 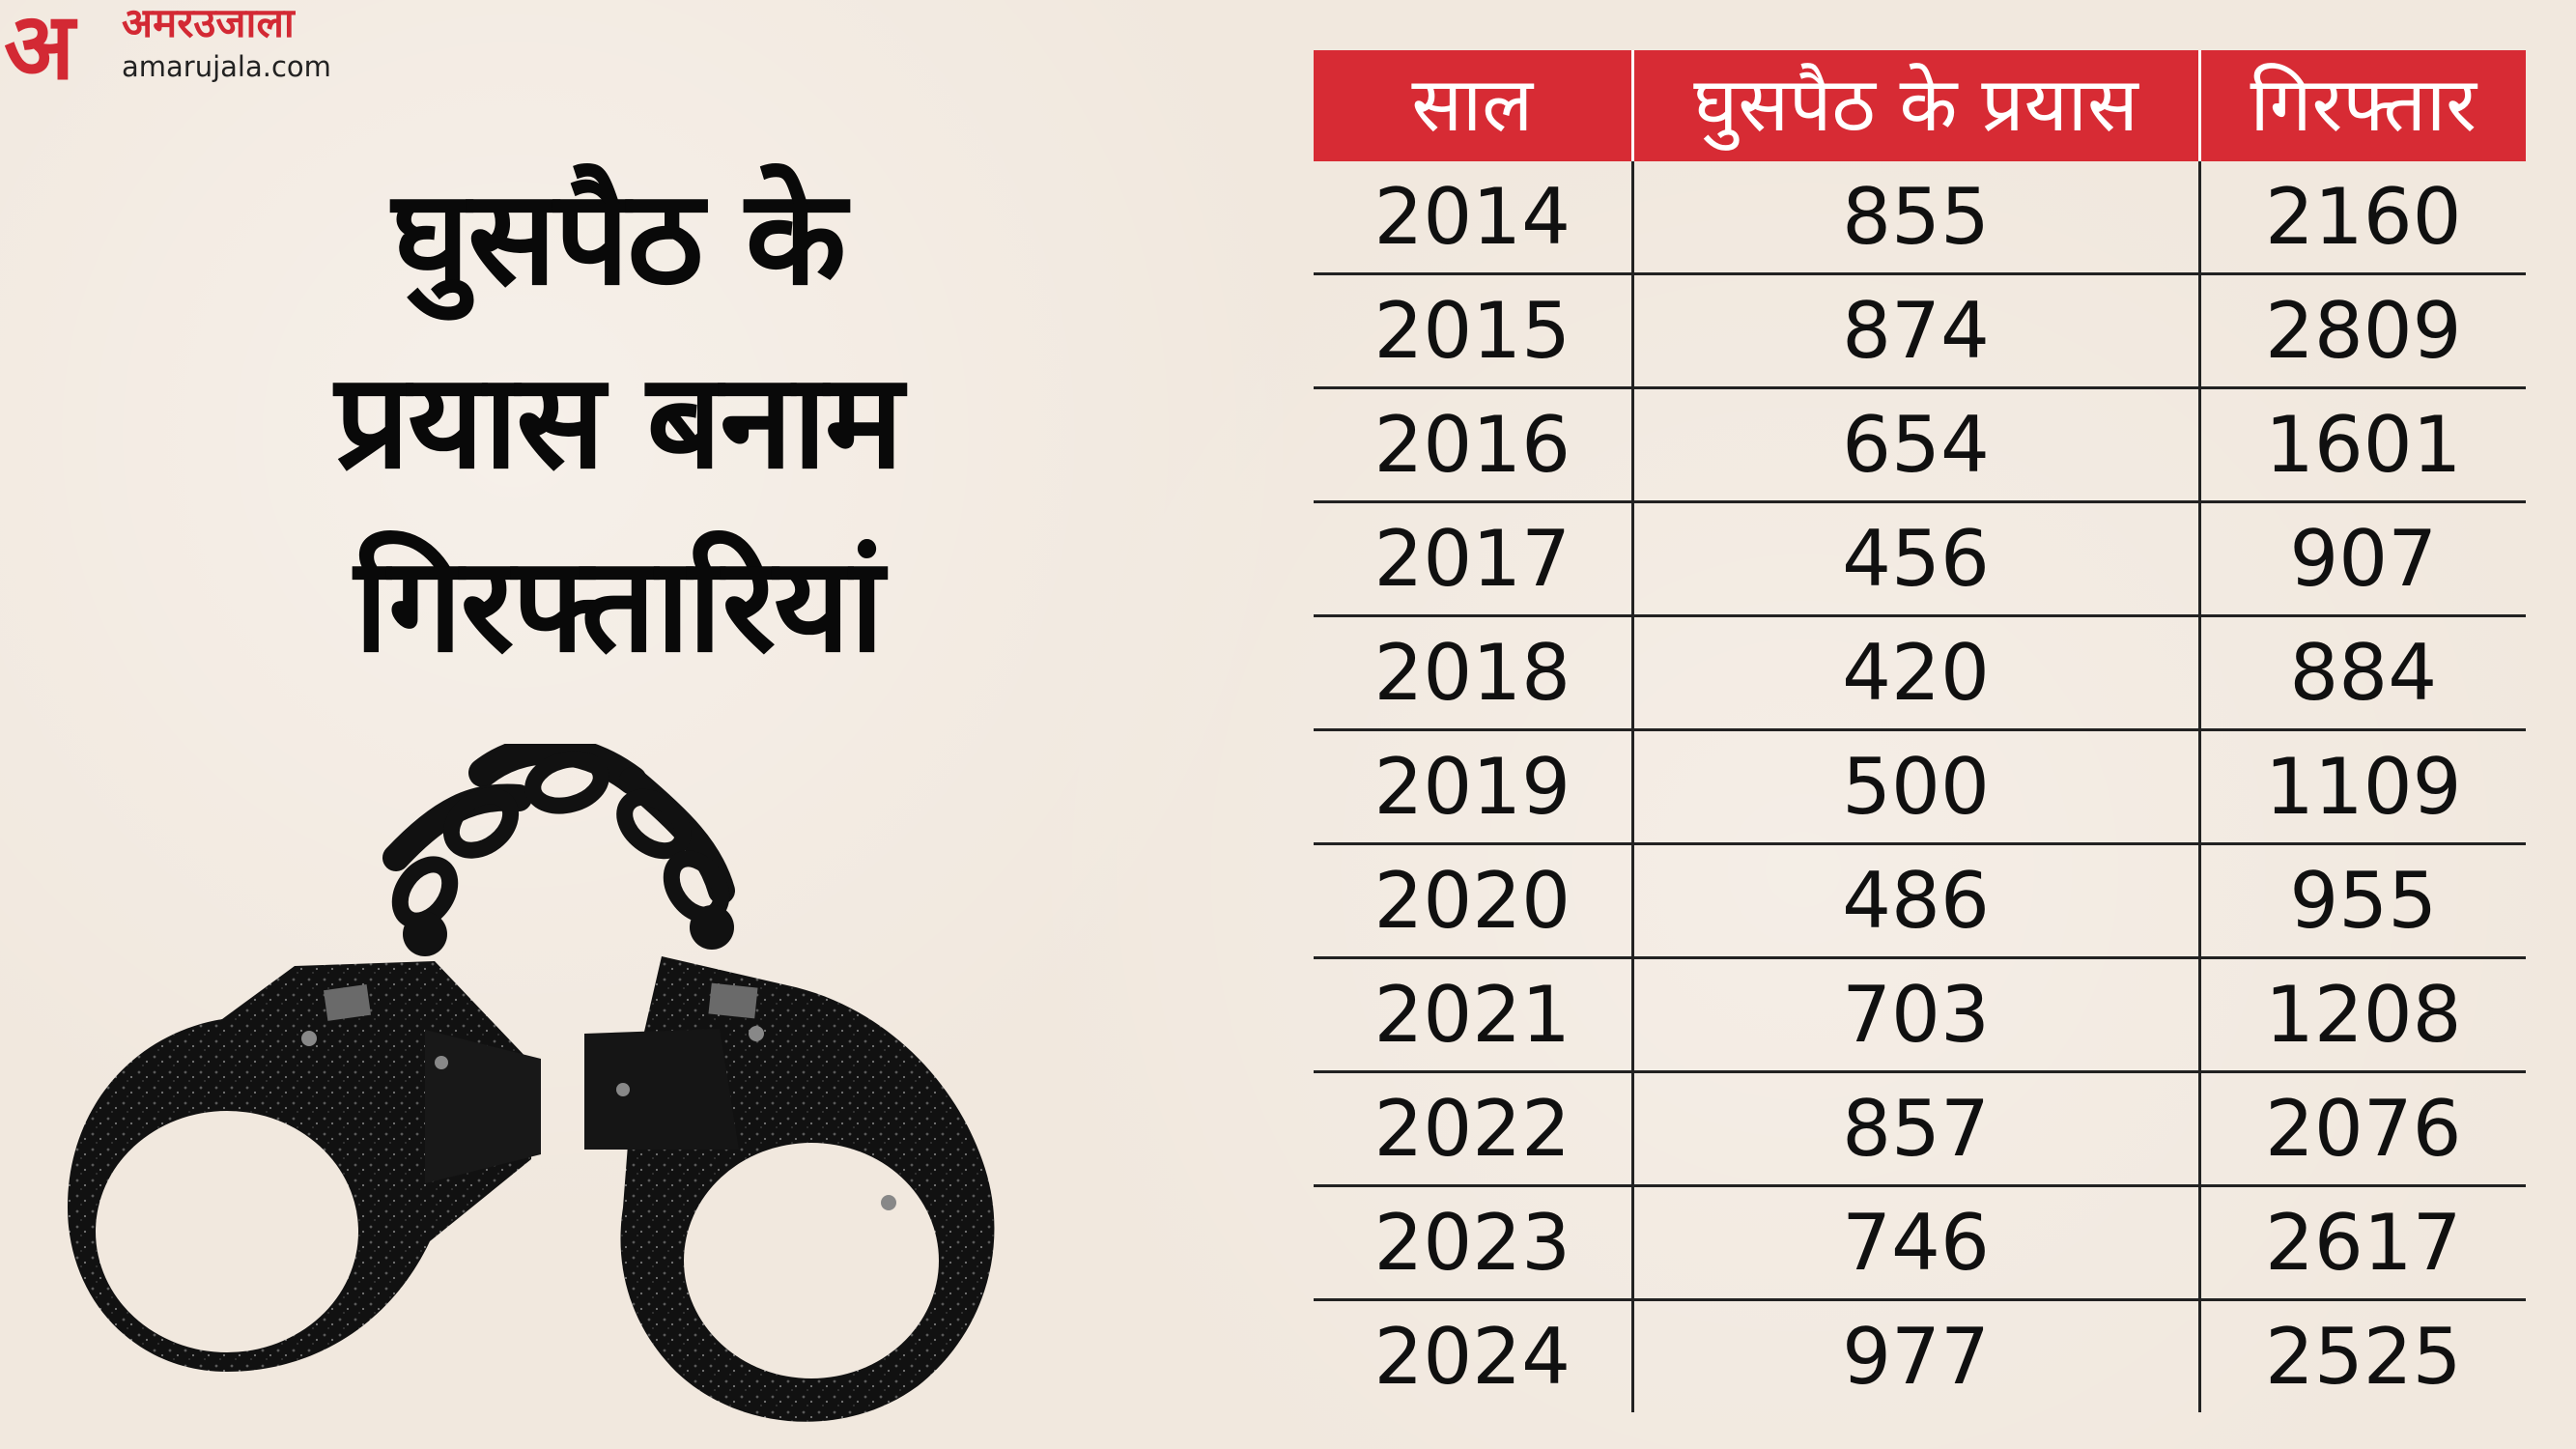 What do you see at coordinates (1474, 1243) in the screenshot?
I see `year-cell: 2023` at bounding box center [1474, 1243].